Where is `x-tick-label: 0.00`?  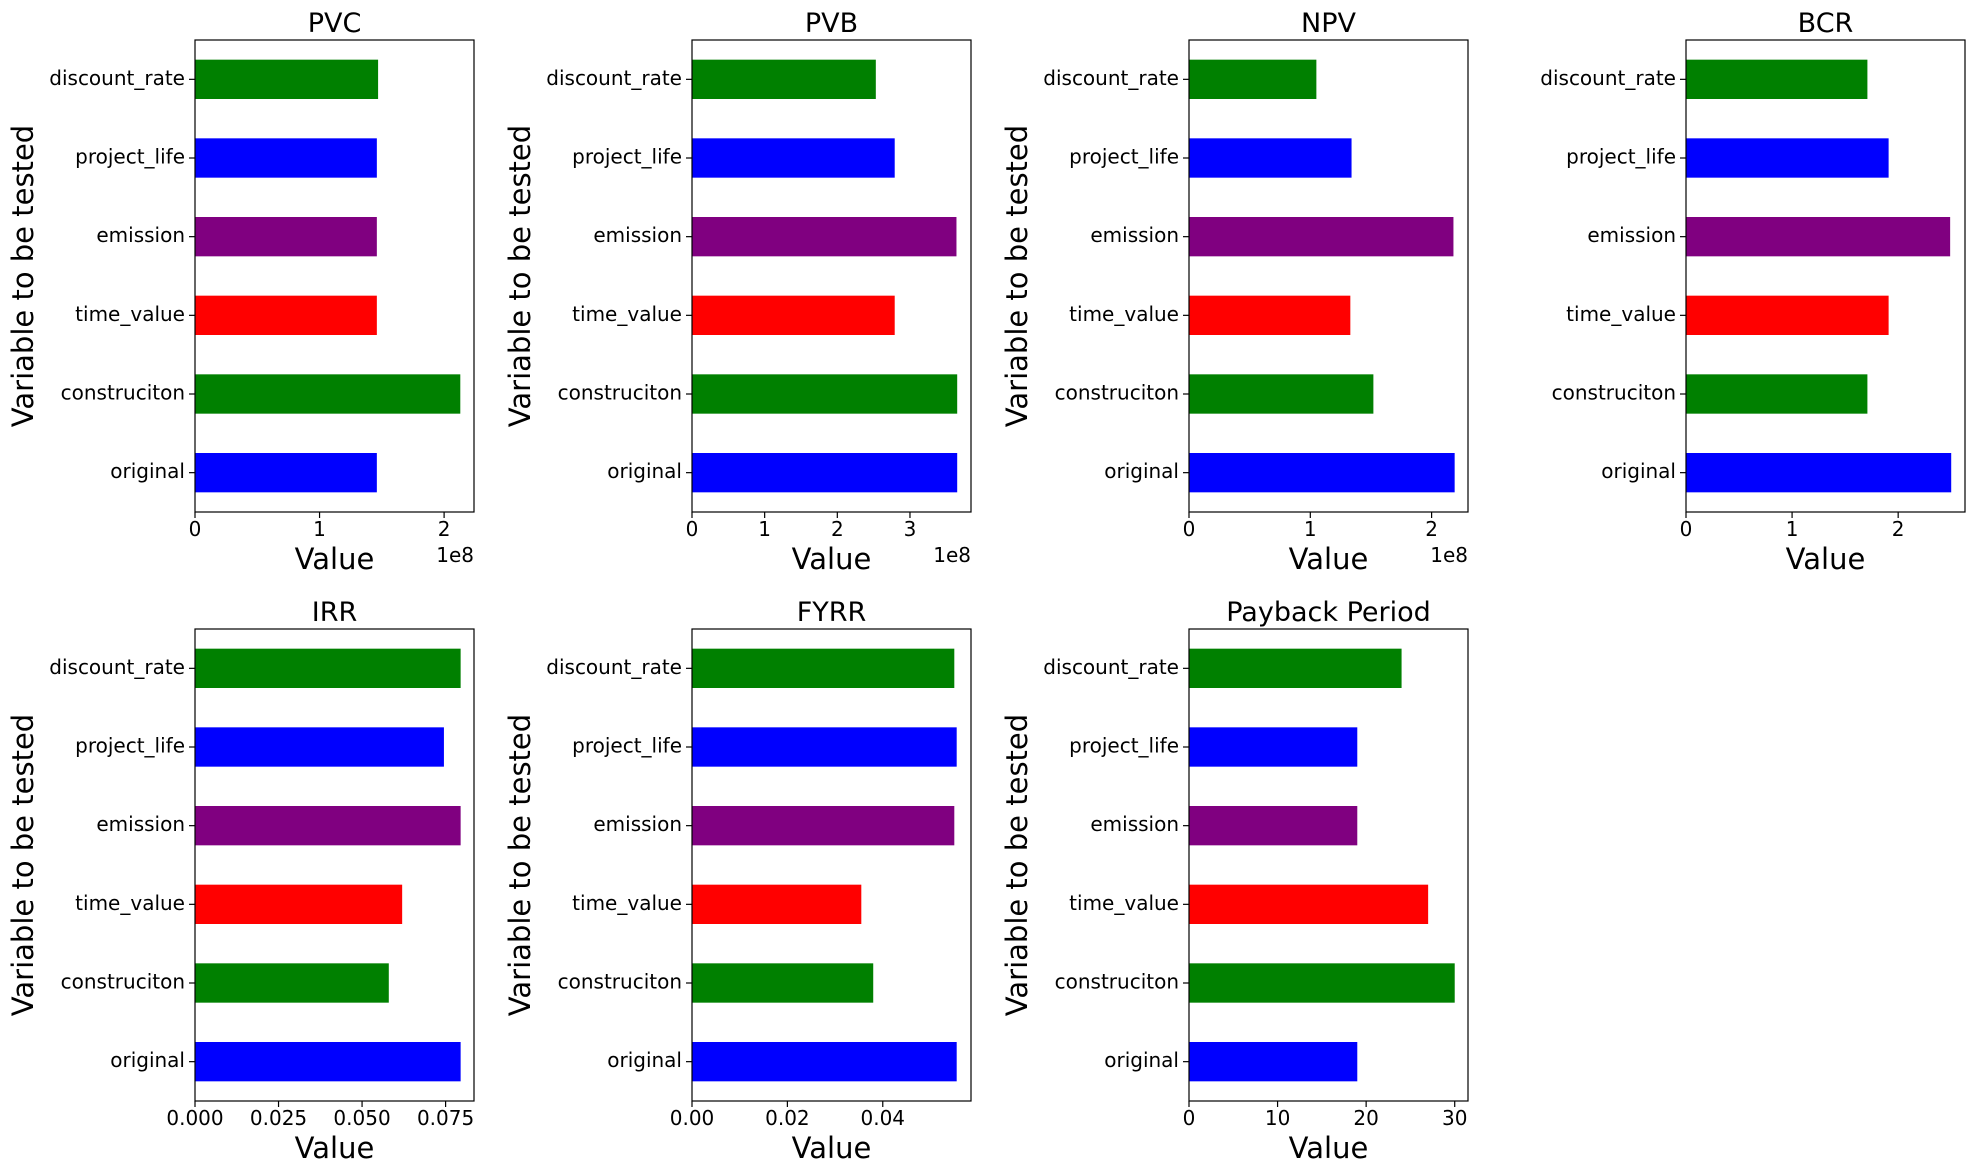
x-tick-label: 0.00 is located at coordinates (692, 1118).